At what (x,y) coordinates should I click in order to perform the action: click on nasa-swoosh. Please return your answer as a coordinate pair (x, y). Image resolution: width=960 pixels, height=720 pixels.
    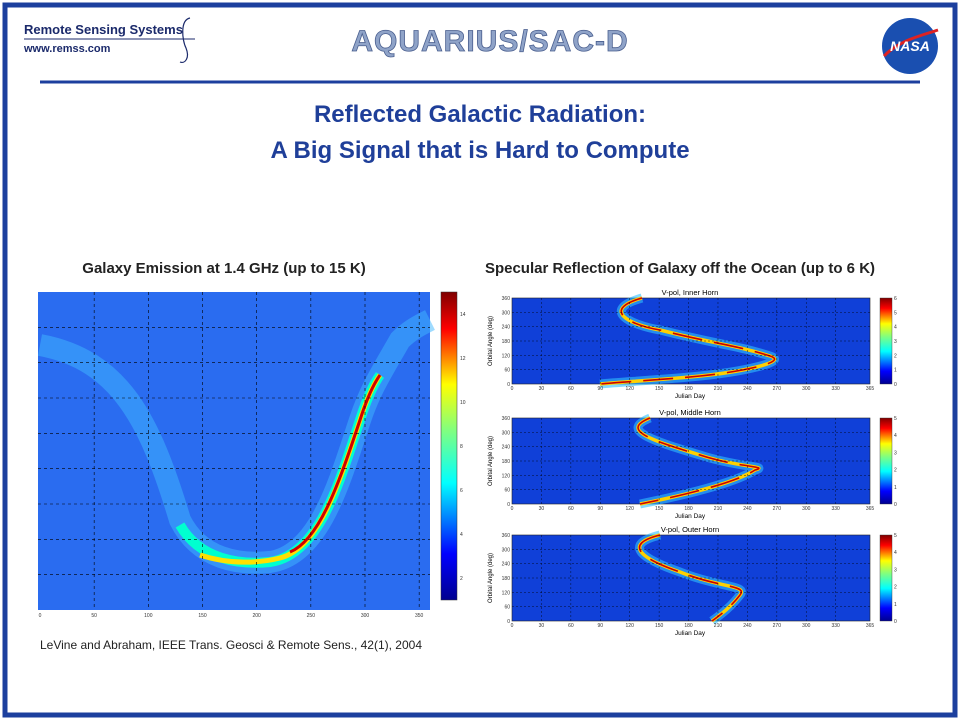
    Looking at the image, I should click on (910, 43).